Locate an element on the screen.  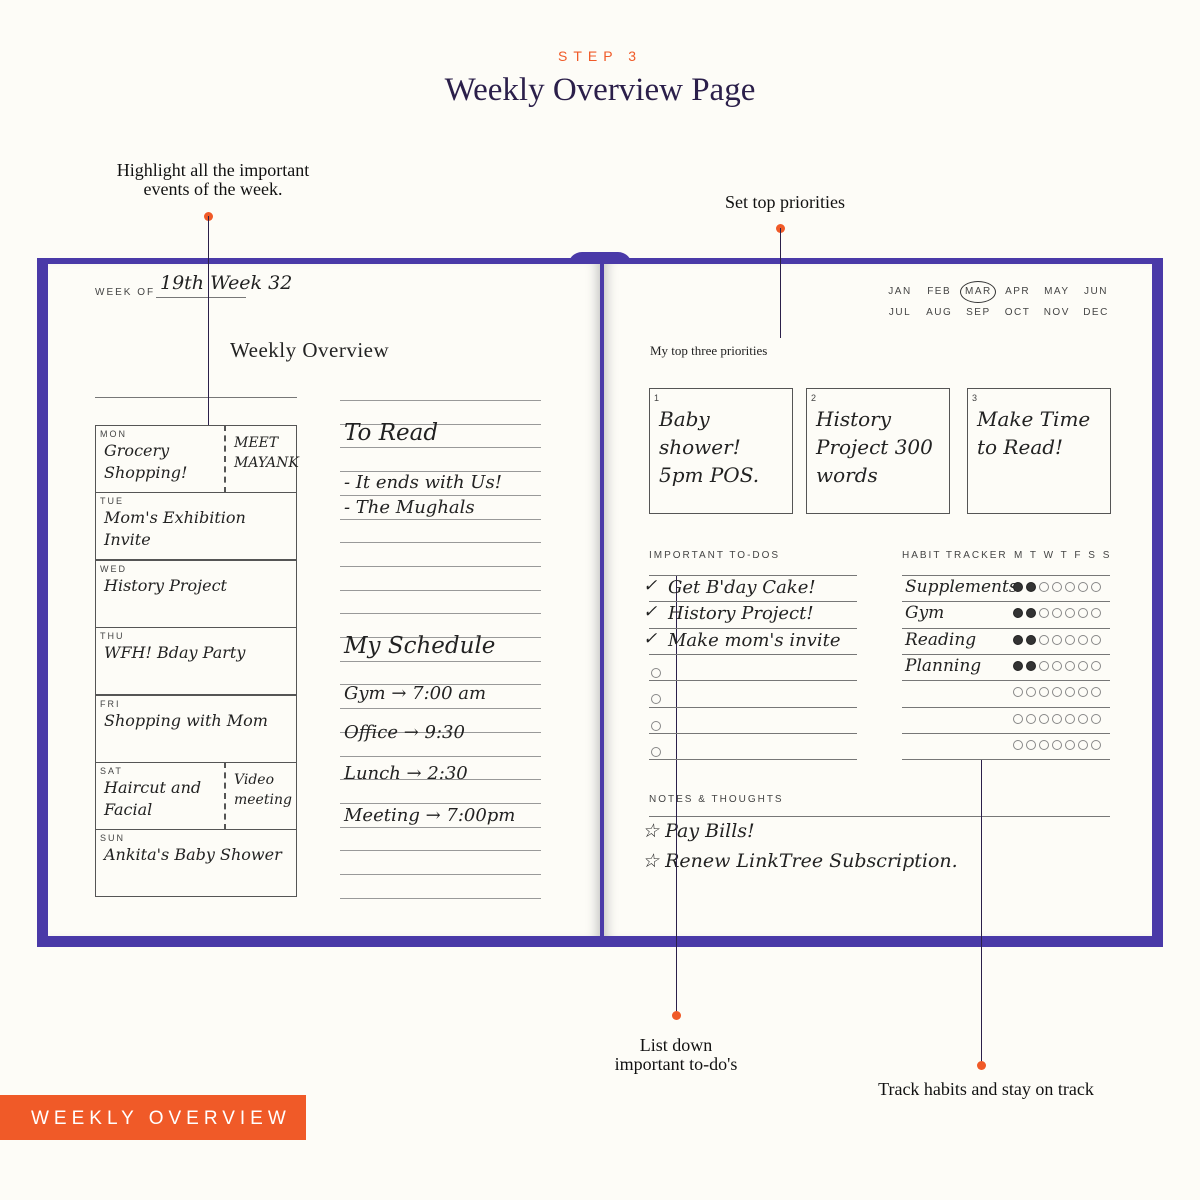
day-label: TUE is located at coordinates (112, 501).